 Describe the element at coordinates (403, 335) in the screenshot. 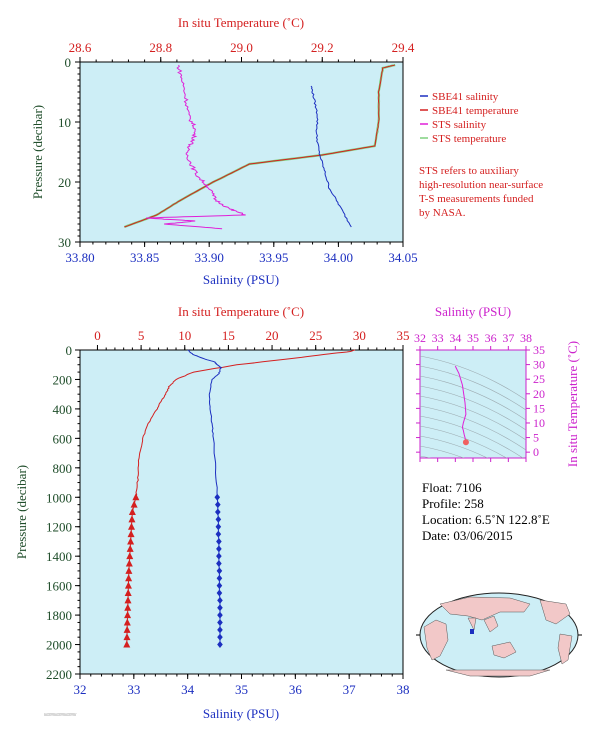

I see `bottom-temp-tick-label: 35` at that location.